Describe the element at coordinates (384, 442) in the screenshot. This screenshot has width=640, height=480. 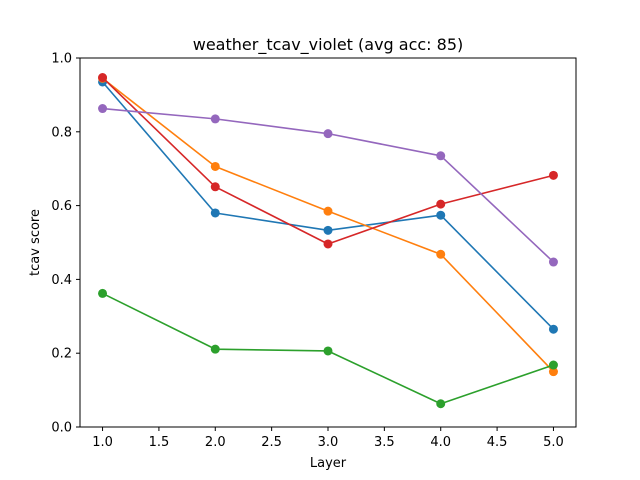
I see `x-tick-label: 3.5` at that location.